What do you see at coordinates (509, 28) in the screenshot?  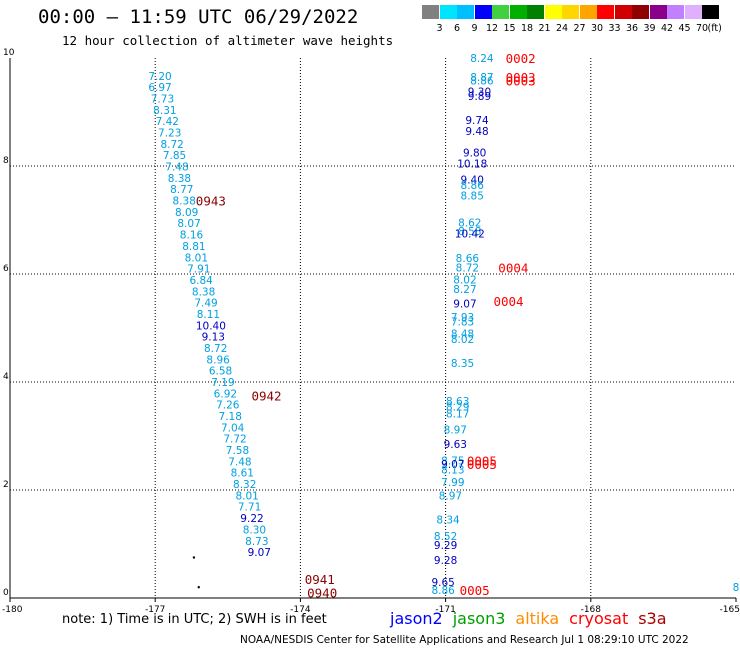 I see `color-scale-tick: 15` at bounding box center [509, 28].